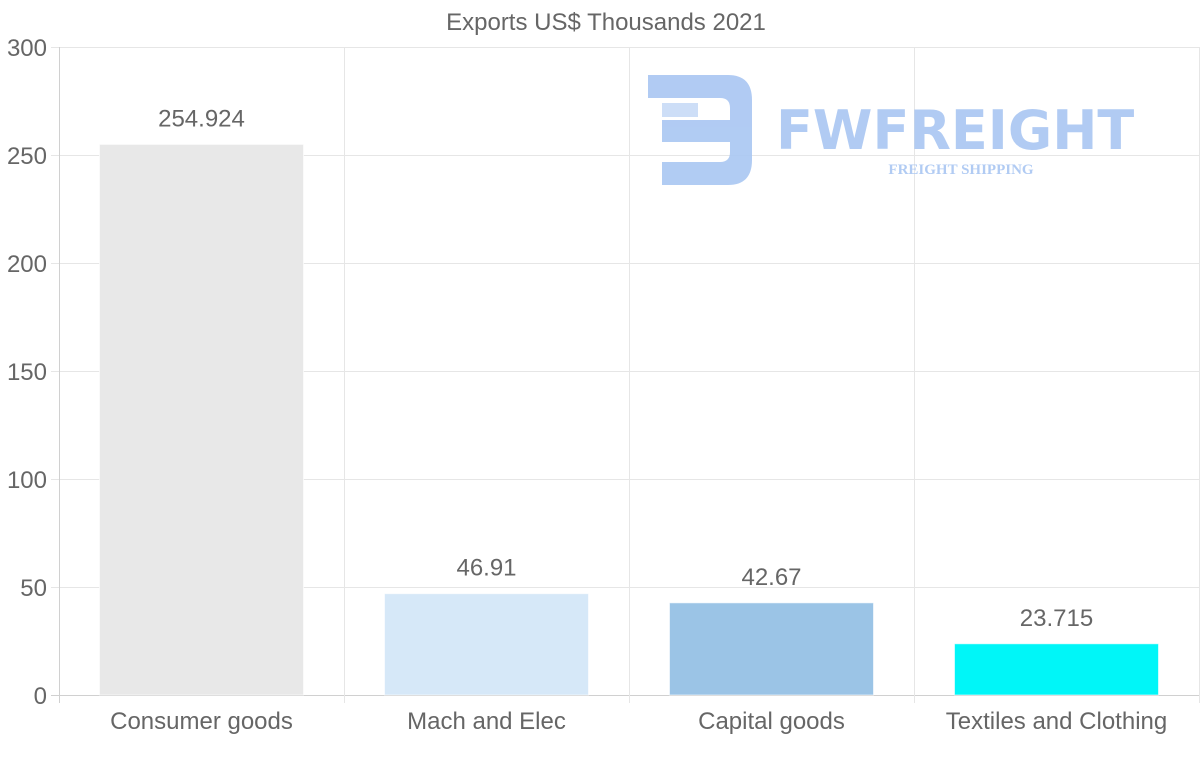 The image size is (1200, 763). I want to click on x-category-label: Consumer goods, so click(201, 721).